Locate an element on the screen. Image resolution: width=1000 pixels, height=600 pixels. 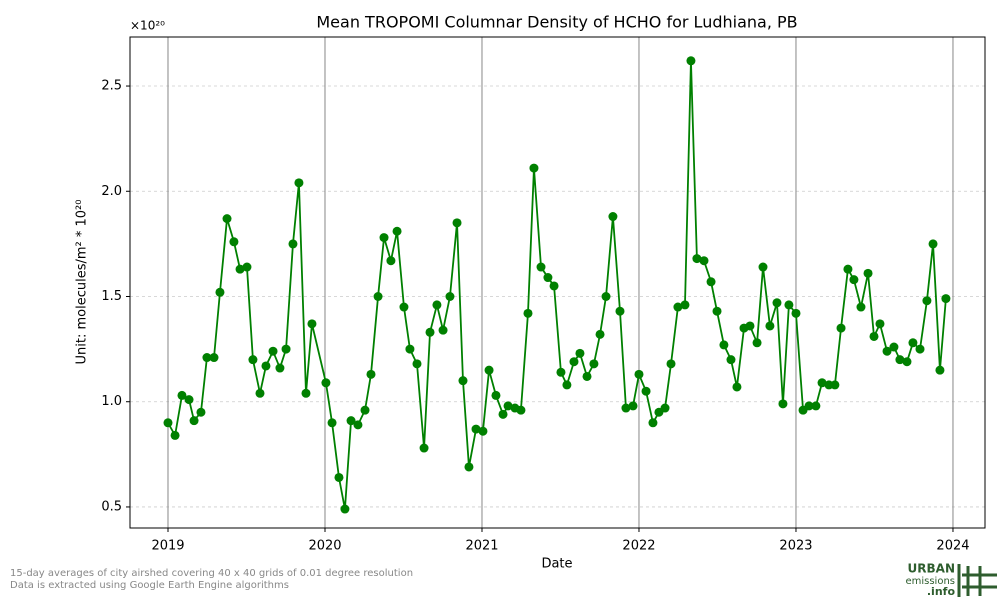
x-tick-label: 2024 is located at coordinates (952, 546).